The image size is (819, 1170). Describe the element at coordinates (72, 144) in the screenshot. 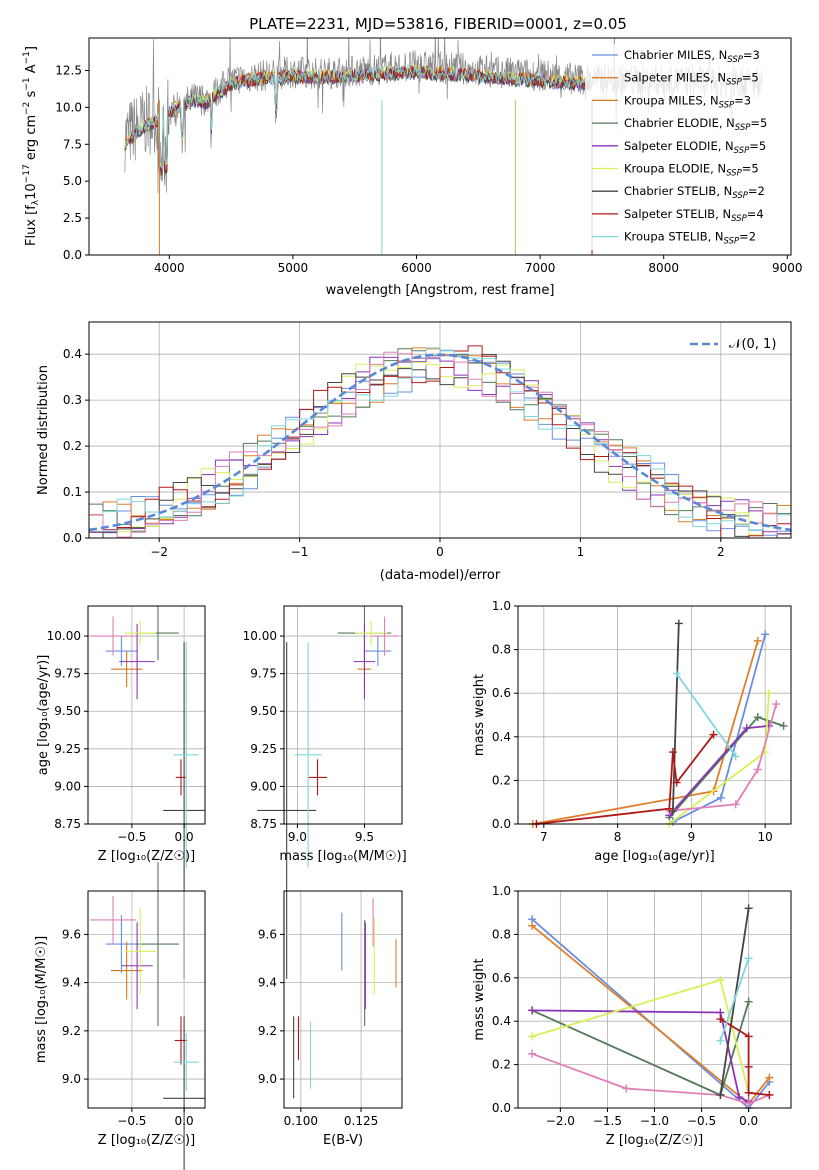

I see `spectrum-ytick-label: 7.5` at that location.